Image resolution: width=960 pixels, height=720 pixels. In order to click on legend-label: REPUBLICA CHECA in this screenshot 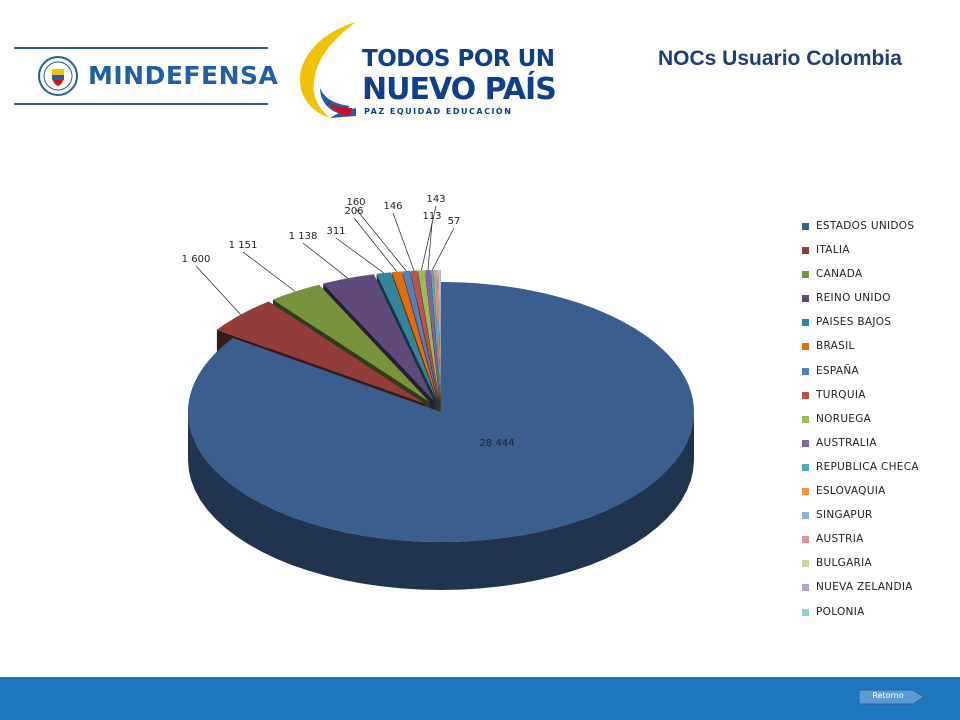, I will do `click(867, 466)`.